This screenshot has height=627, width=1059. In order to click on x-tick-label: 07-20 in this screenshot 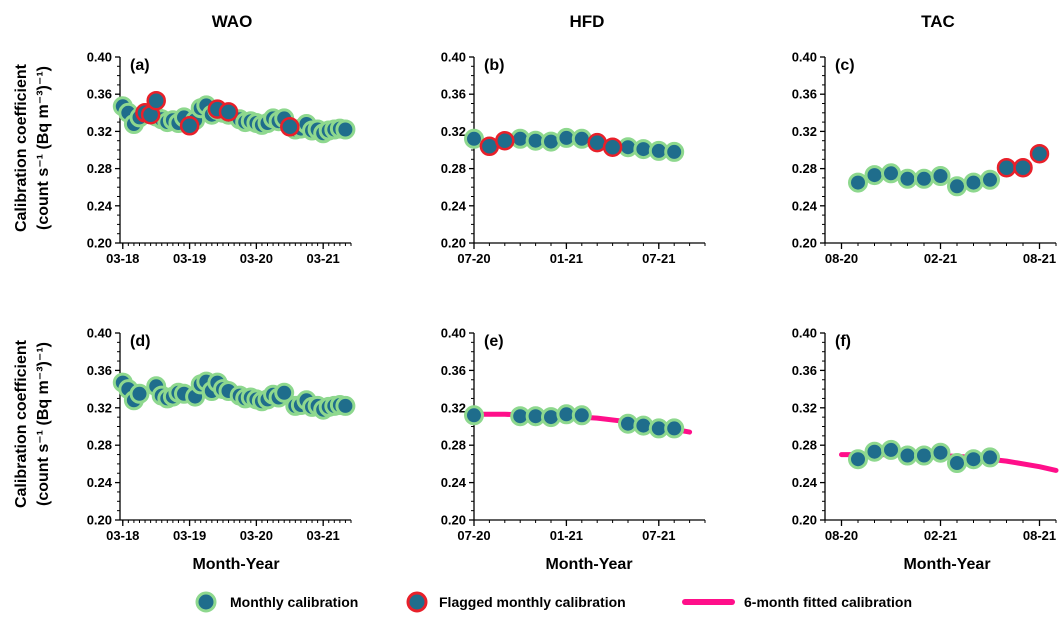, I will do `click(473, 258)`.